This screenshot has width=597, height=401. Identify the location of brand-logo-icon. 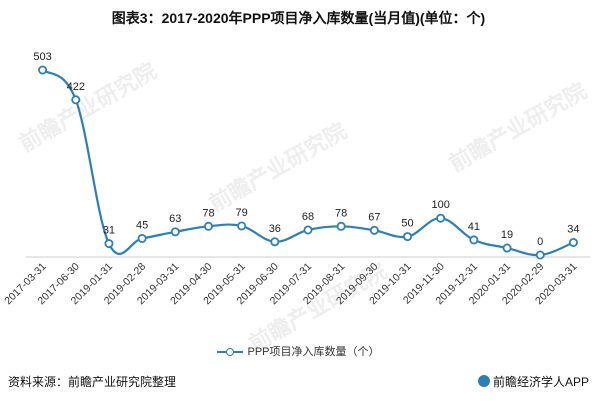
(483, 381).